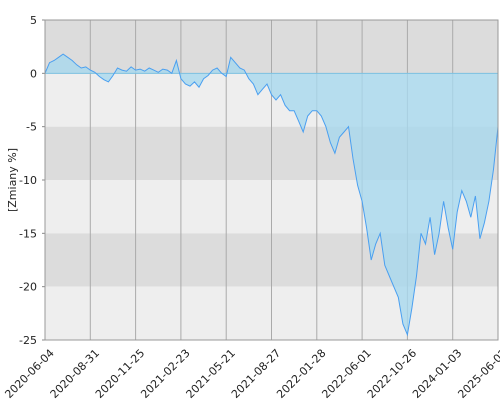  What do you see at coordinates (33, 73) in the screenshot?
I see `y-tick-label: 0` at bounding box center [33, 73].